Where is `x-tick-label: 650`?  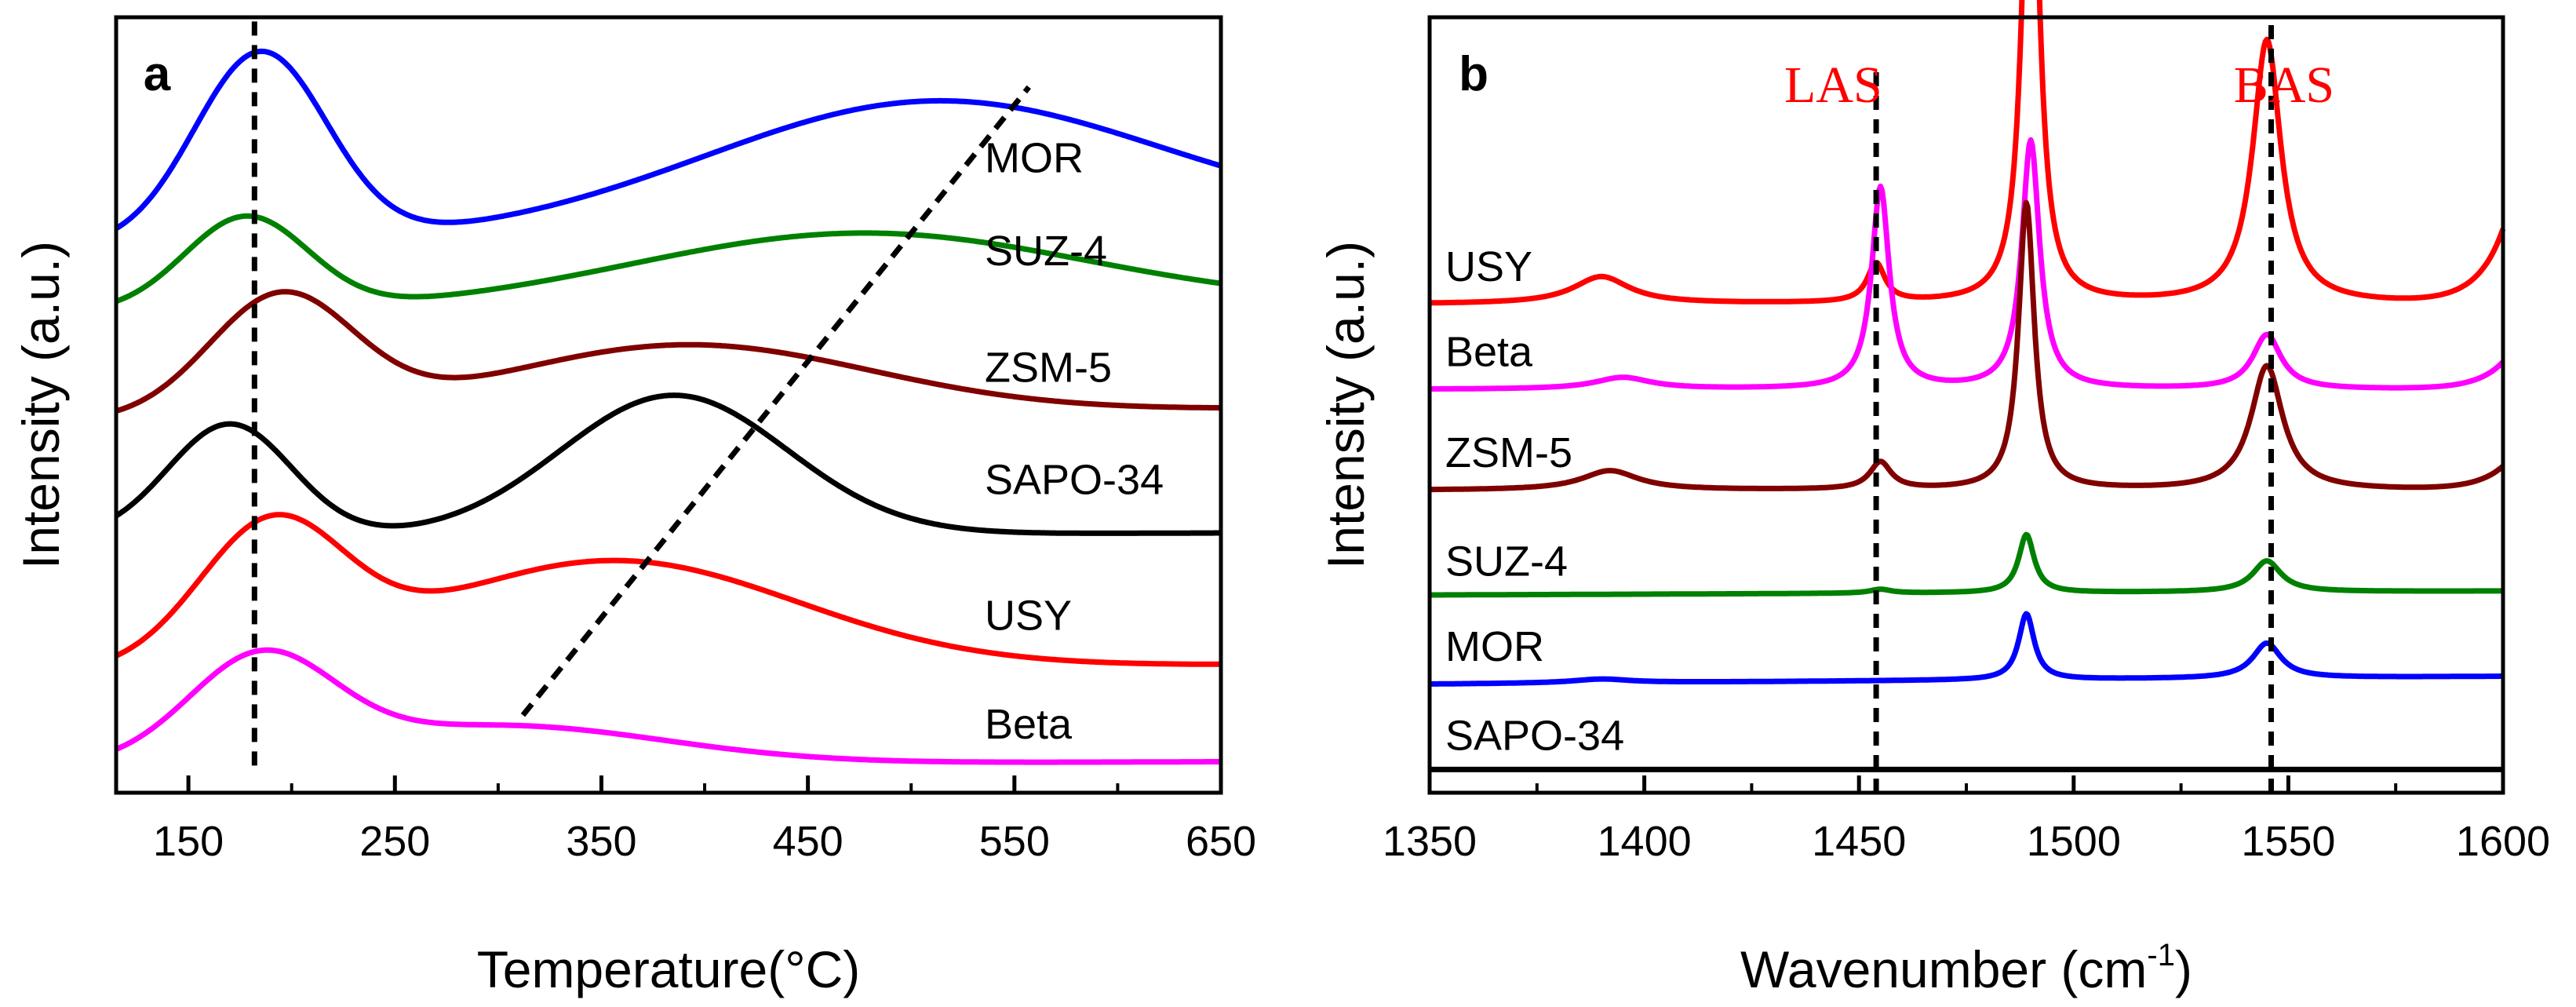
x-tick-label: 650 is located at coordinates (1221, 842).